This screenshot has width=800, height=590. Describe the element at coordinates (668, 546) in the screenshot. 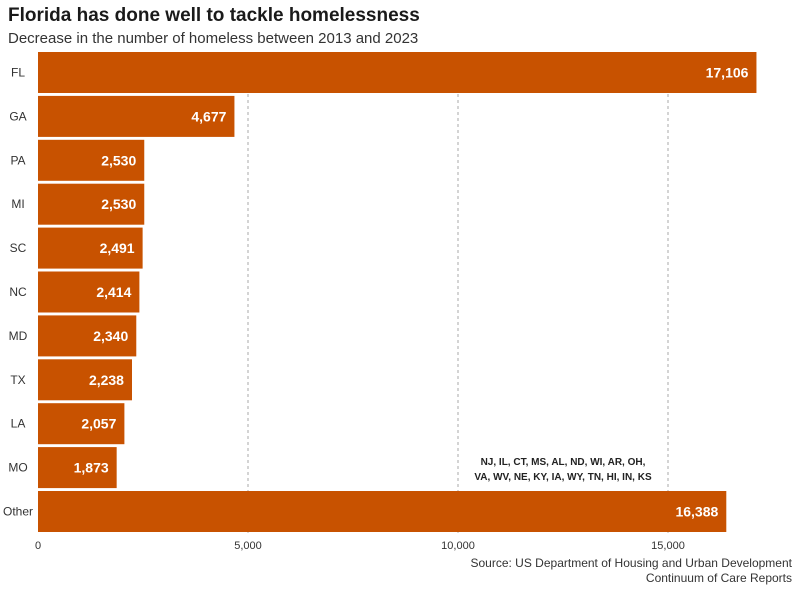

I see `x-tick-label: 15,000` at that location.